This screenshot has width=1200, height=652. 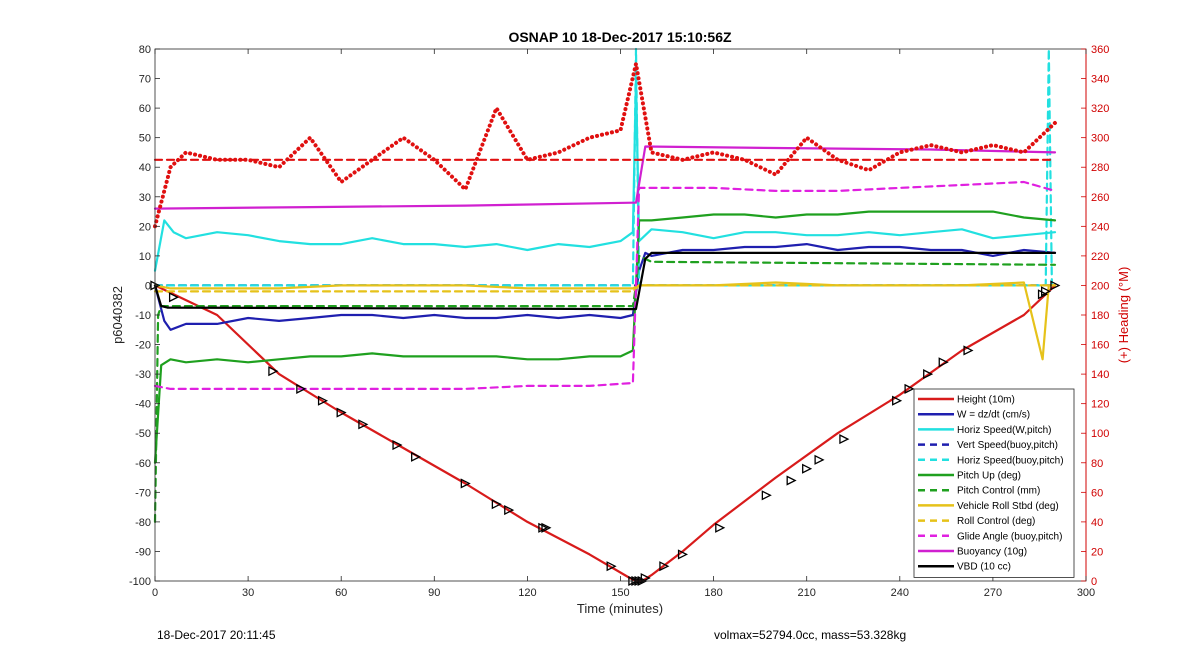 I want to click on y2-tick-label: 160, so click(x=1100, y=346).